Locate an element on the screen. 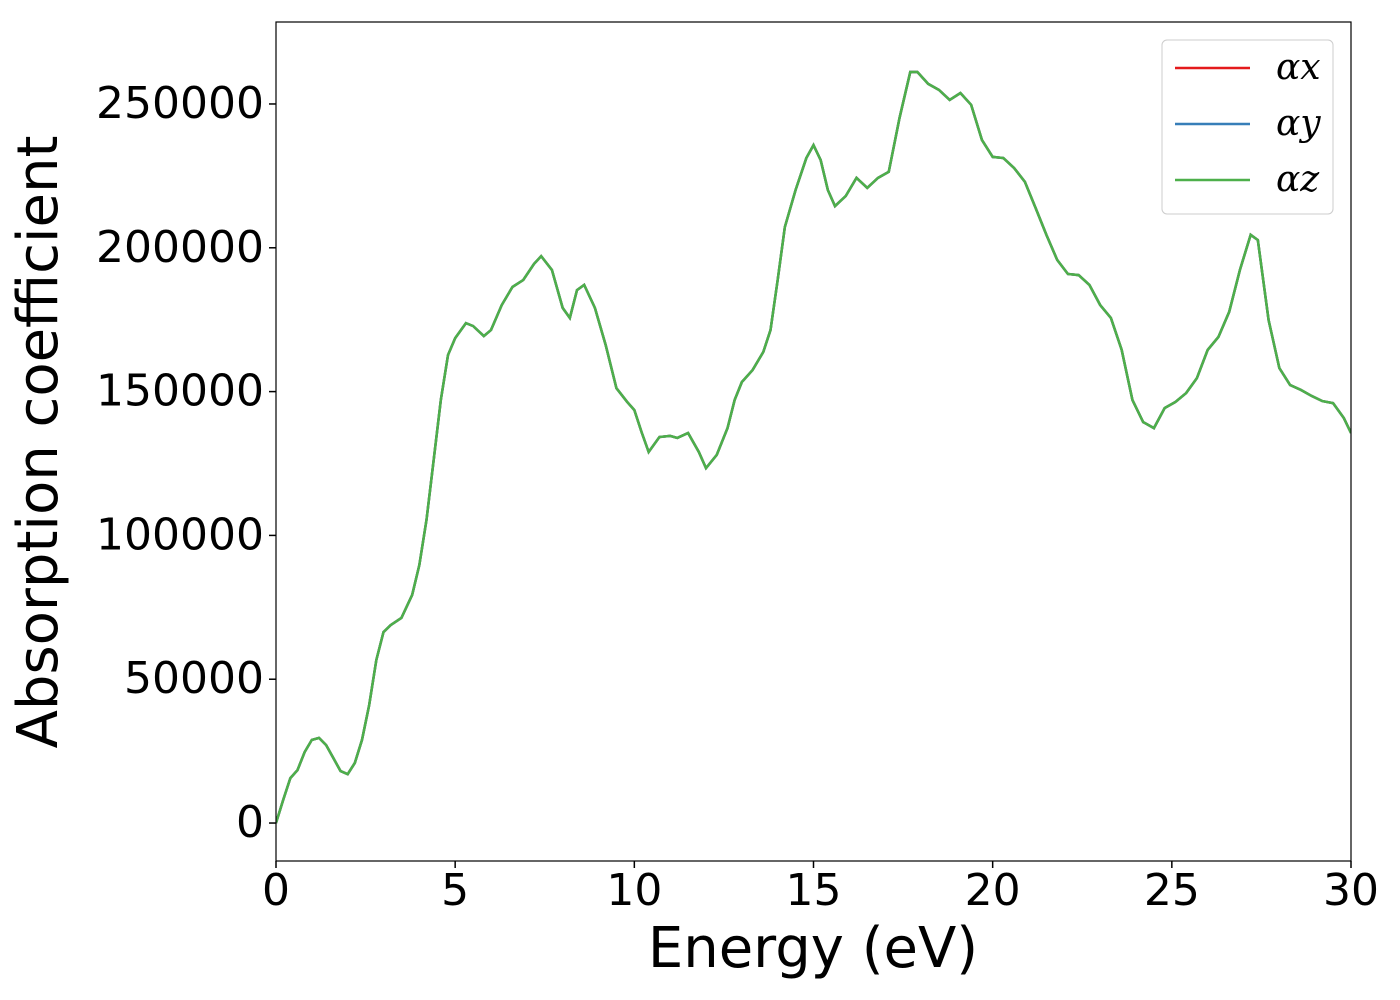 This screenshot has width=1400, height=1000. y-tick-label: 0 is located at coordinates (250, 822).